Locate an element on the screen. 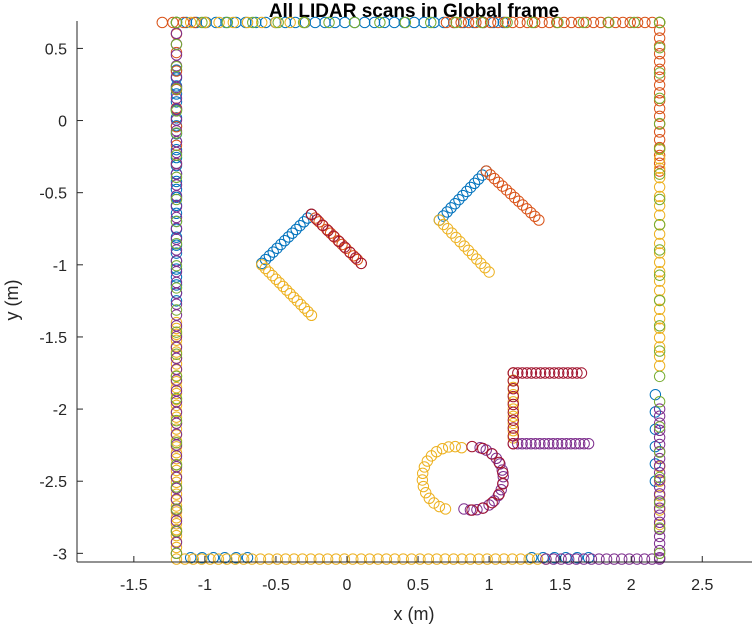  y-tick-label: -2.5 is located at coordinates (53, 482).